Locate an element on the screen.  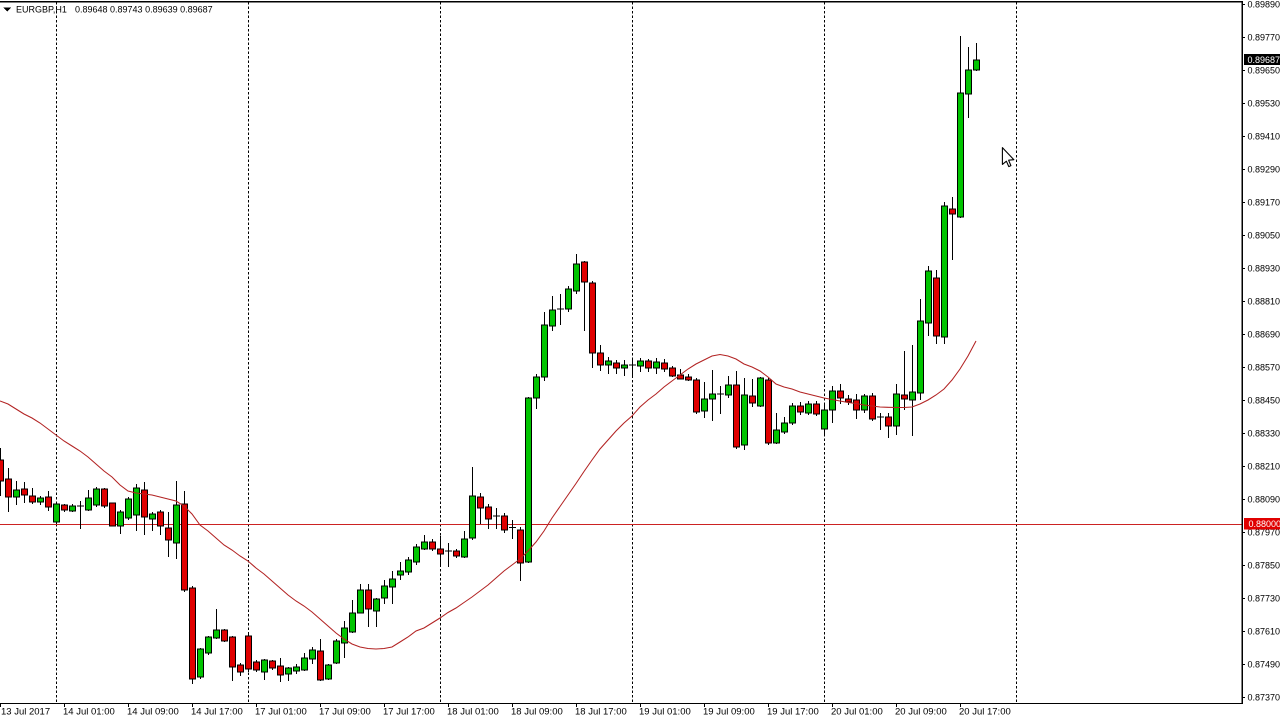
svg-text: 18 Jul 01:00 is located at coordinates (473, 712).